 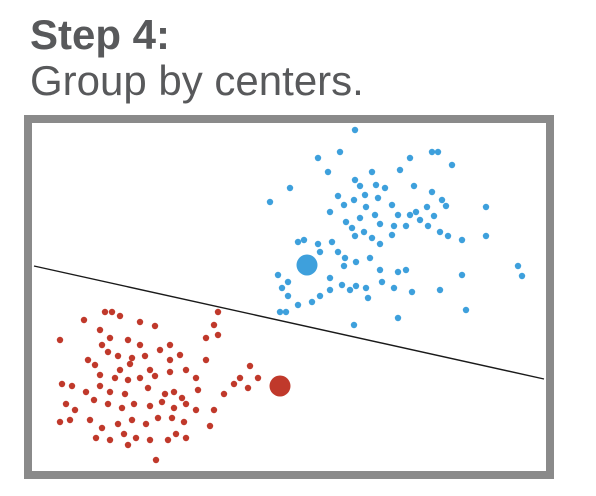 What do you see at coordinates (280, 386) in the screenshot?
I see `red-center` at bounding box center [280, 386].